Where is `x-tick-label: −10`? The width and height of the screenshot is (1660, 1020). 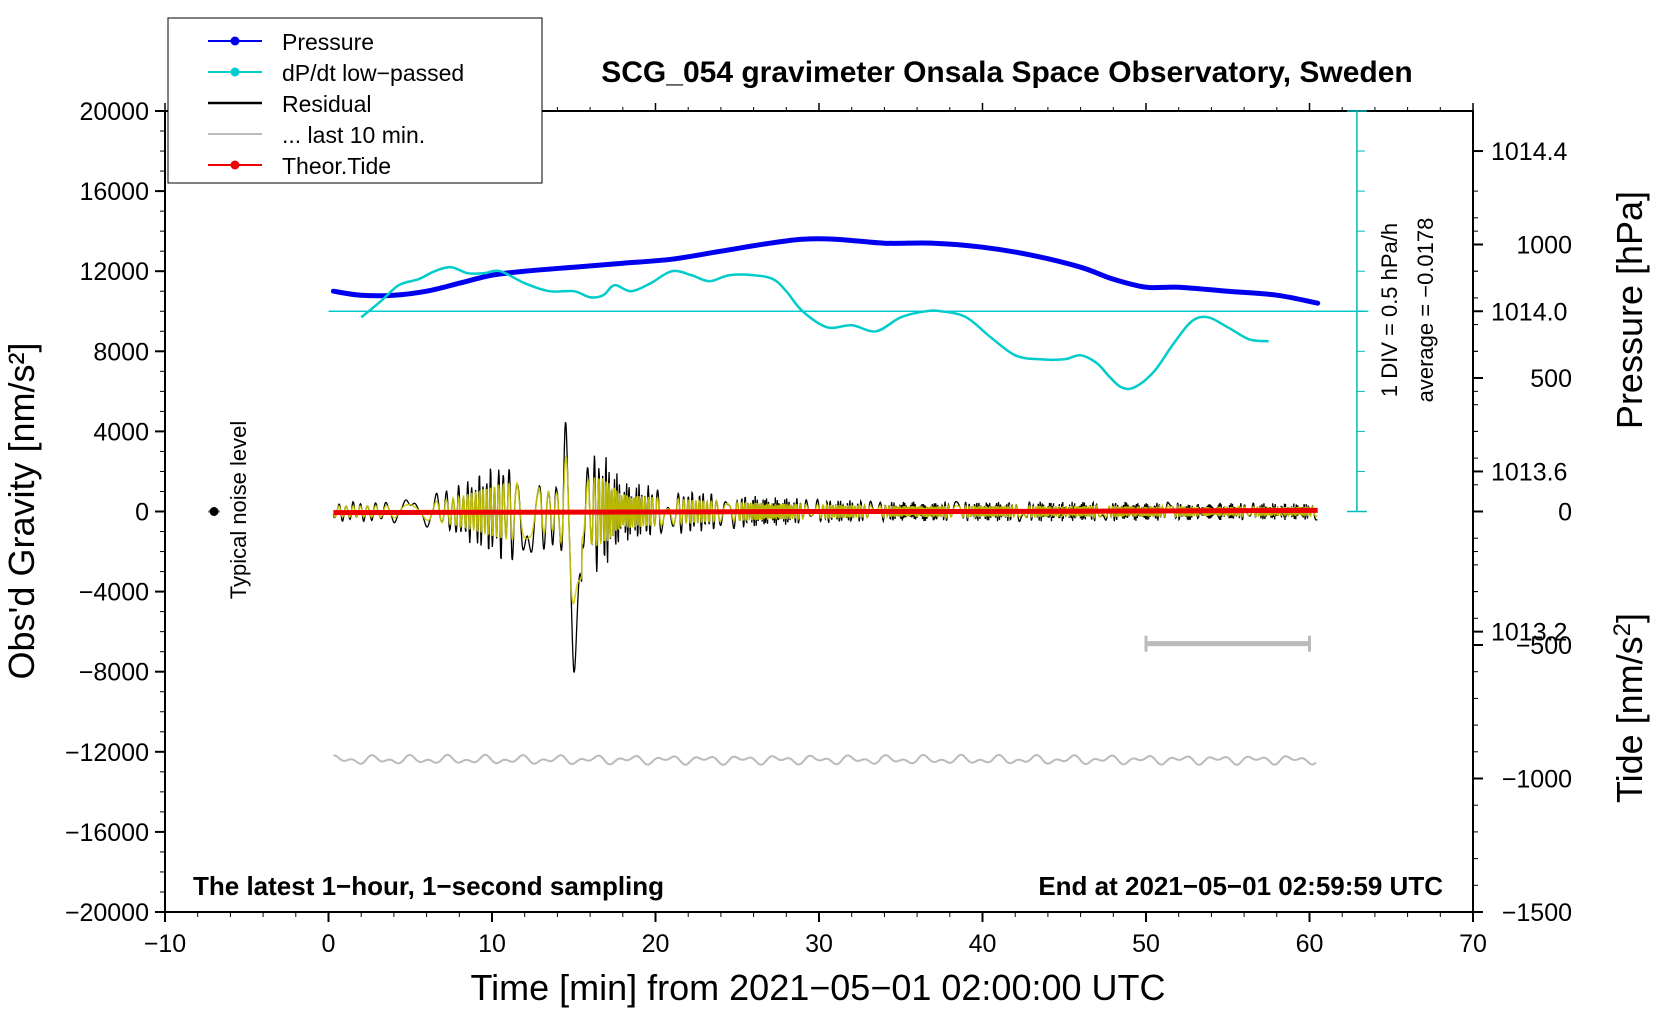
x-tick-label: −10 is located at coordinates (165, 944).